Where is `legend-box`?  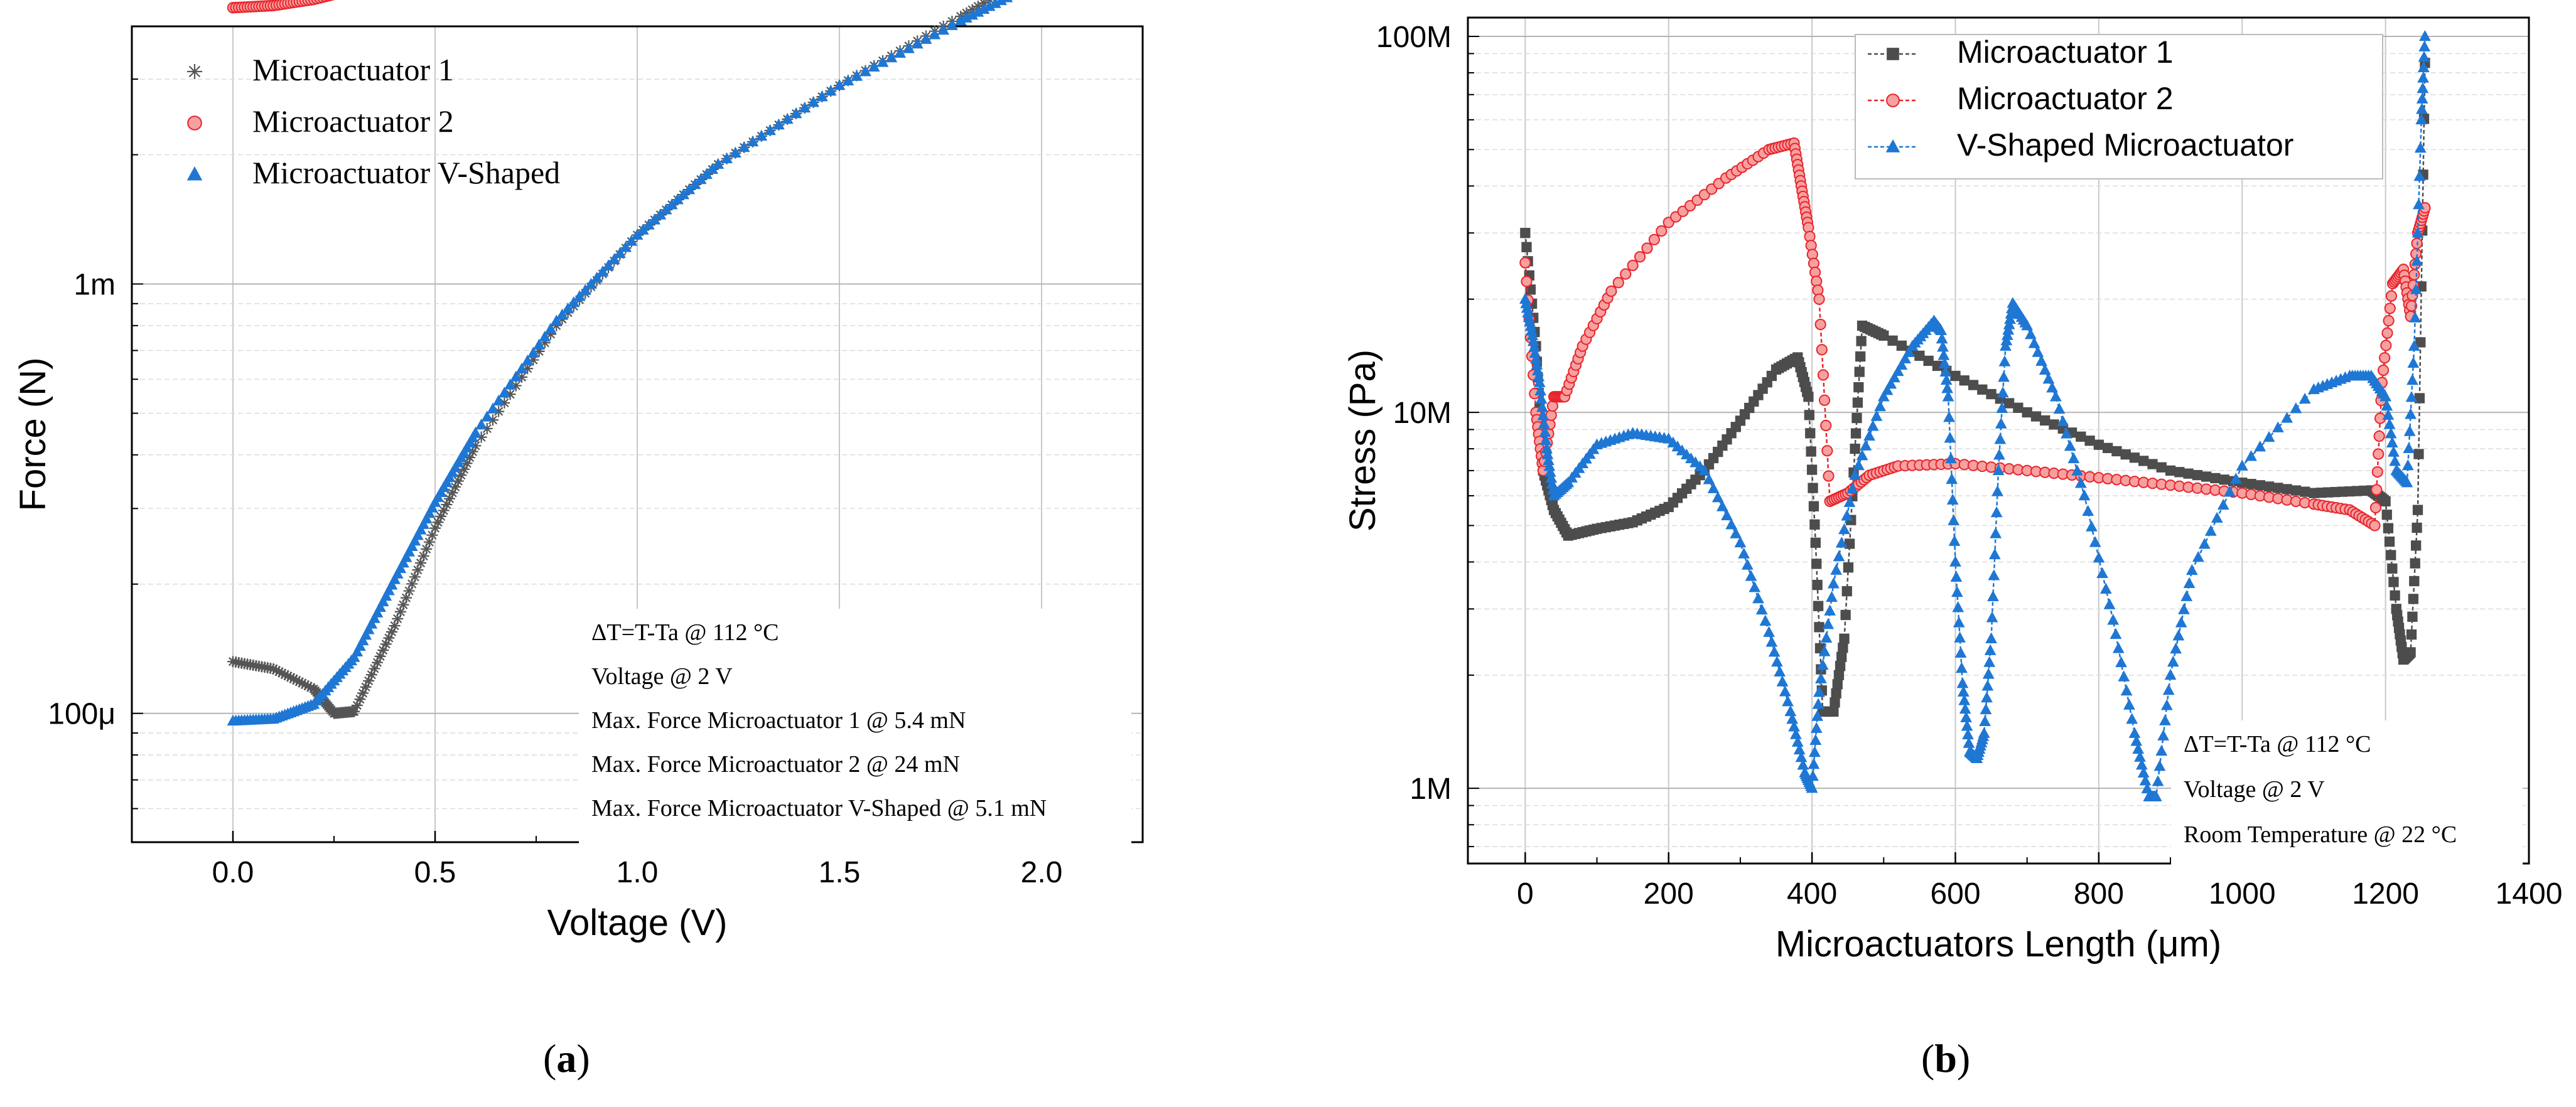
legend-box is located at coordinates (2119, 106).